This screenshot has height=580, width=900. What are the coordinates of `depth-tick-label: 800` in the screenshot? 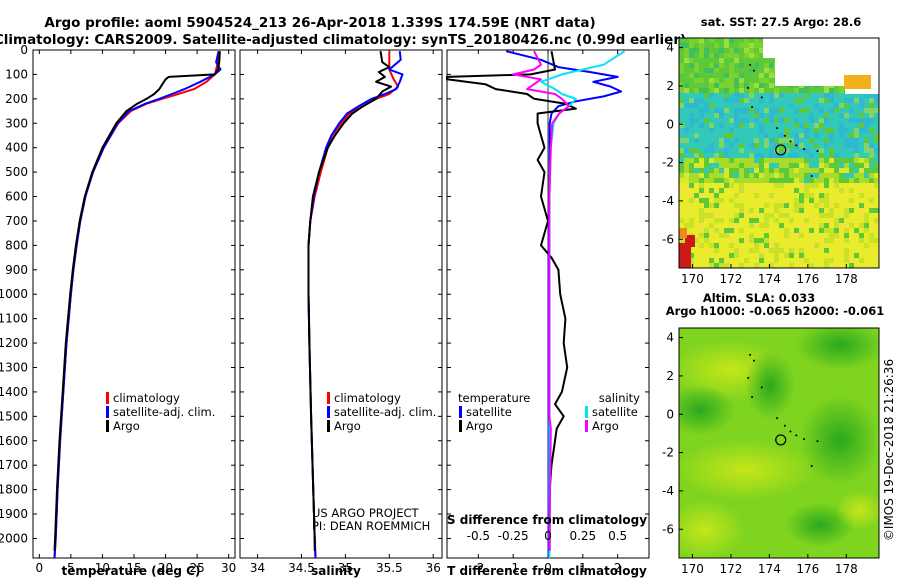 It's located at (16, 245).